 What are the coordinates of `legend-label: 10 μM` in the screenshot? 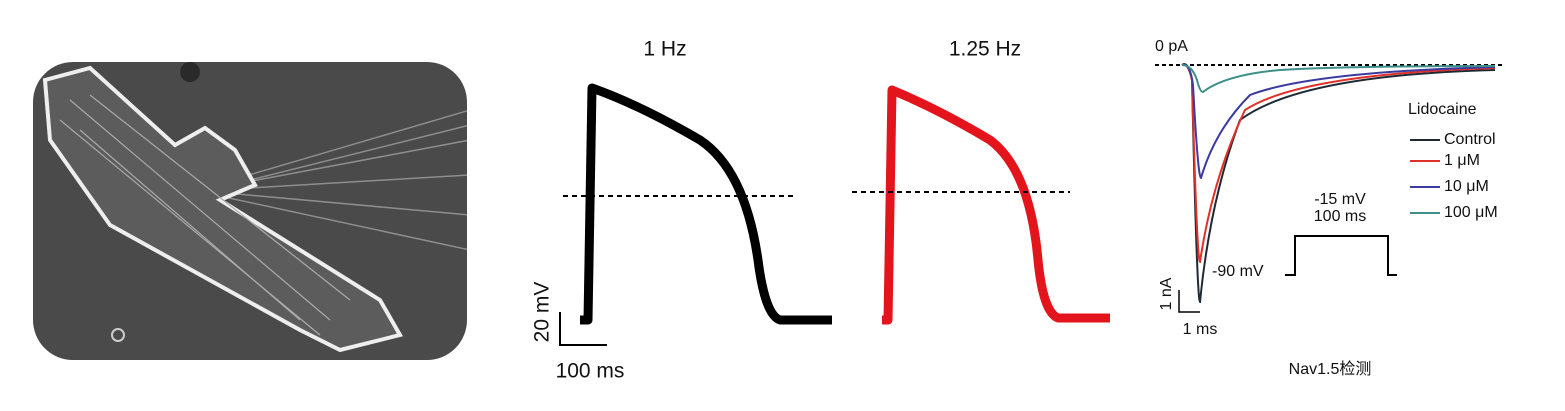 It's located at (1466, 186).